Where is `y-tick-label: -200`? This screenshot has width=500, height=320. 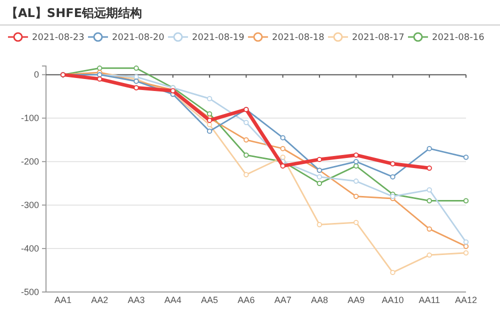
y-tick-label: -200 is located at coordinates (29, 161).